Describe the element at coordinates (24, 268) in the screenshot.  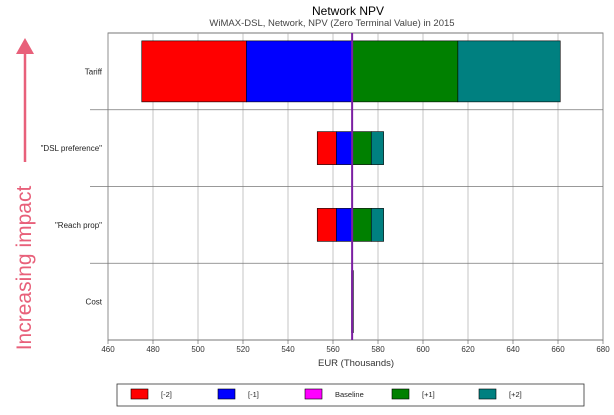
I see `side-label: Increasing impact` at that location.